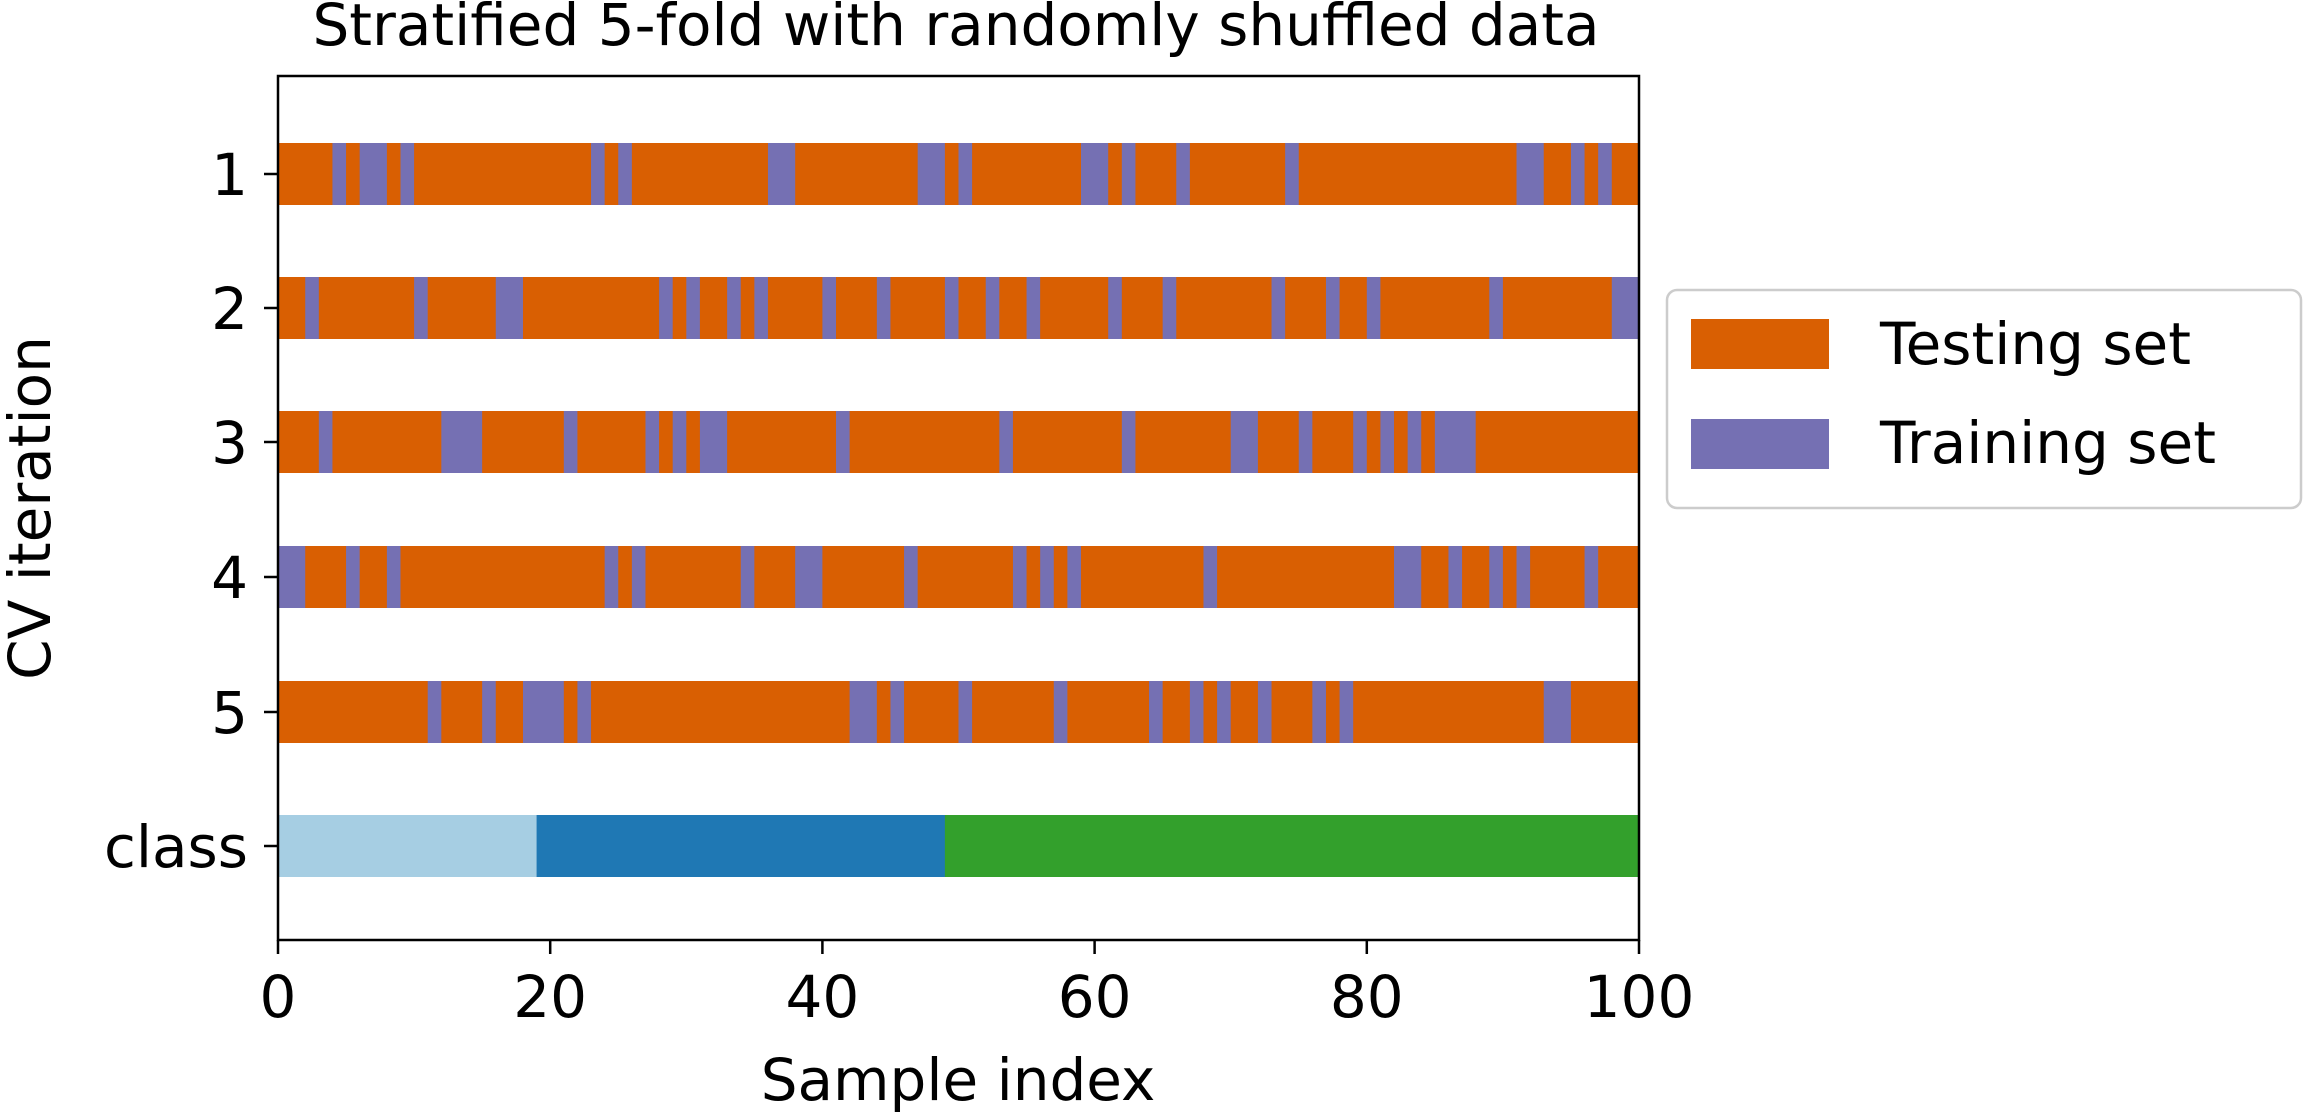 This screenshot has height=1119, width=2305. What do you see at coordinates (958, 1080) in the screenshot?
I see `x-axis-label: Sample index` at bounding box center [958, 1080].